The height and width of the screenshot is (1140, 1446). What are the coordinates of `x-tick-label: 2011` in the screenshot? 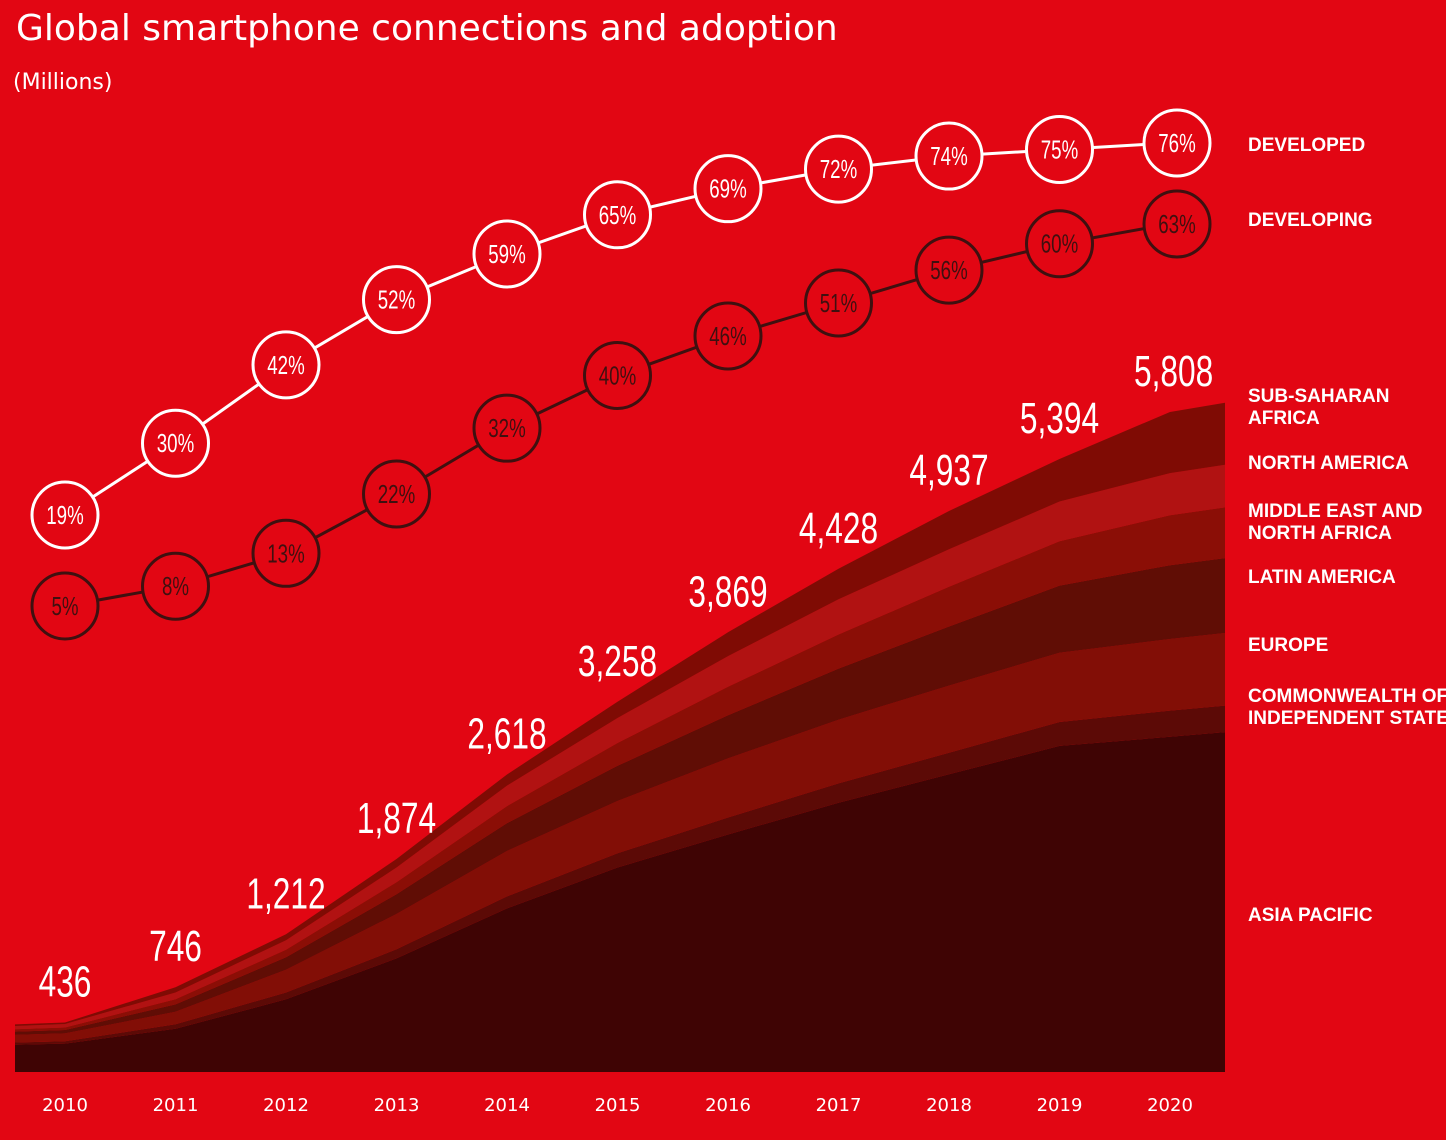 It's located at (176, 1105).